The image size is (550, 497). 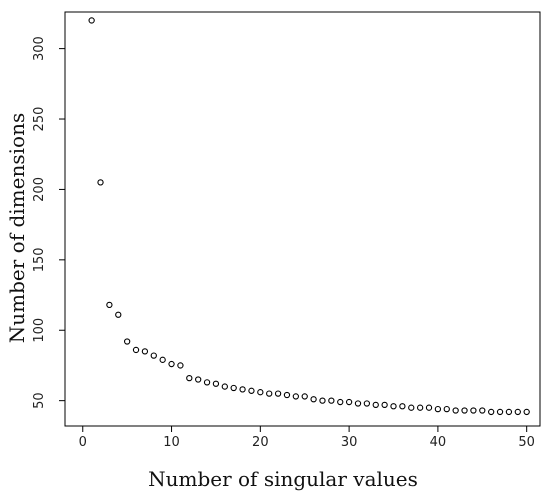 What do you see at coordinates (39, 400) in the screenshot?
I see `y-tick-label: 50` at bounding box center [39, 400].